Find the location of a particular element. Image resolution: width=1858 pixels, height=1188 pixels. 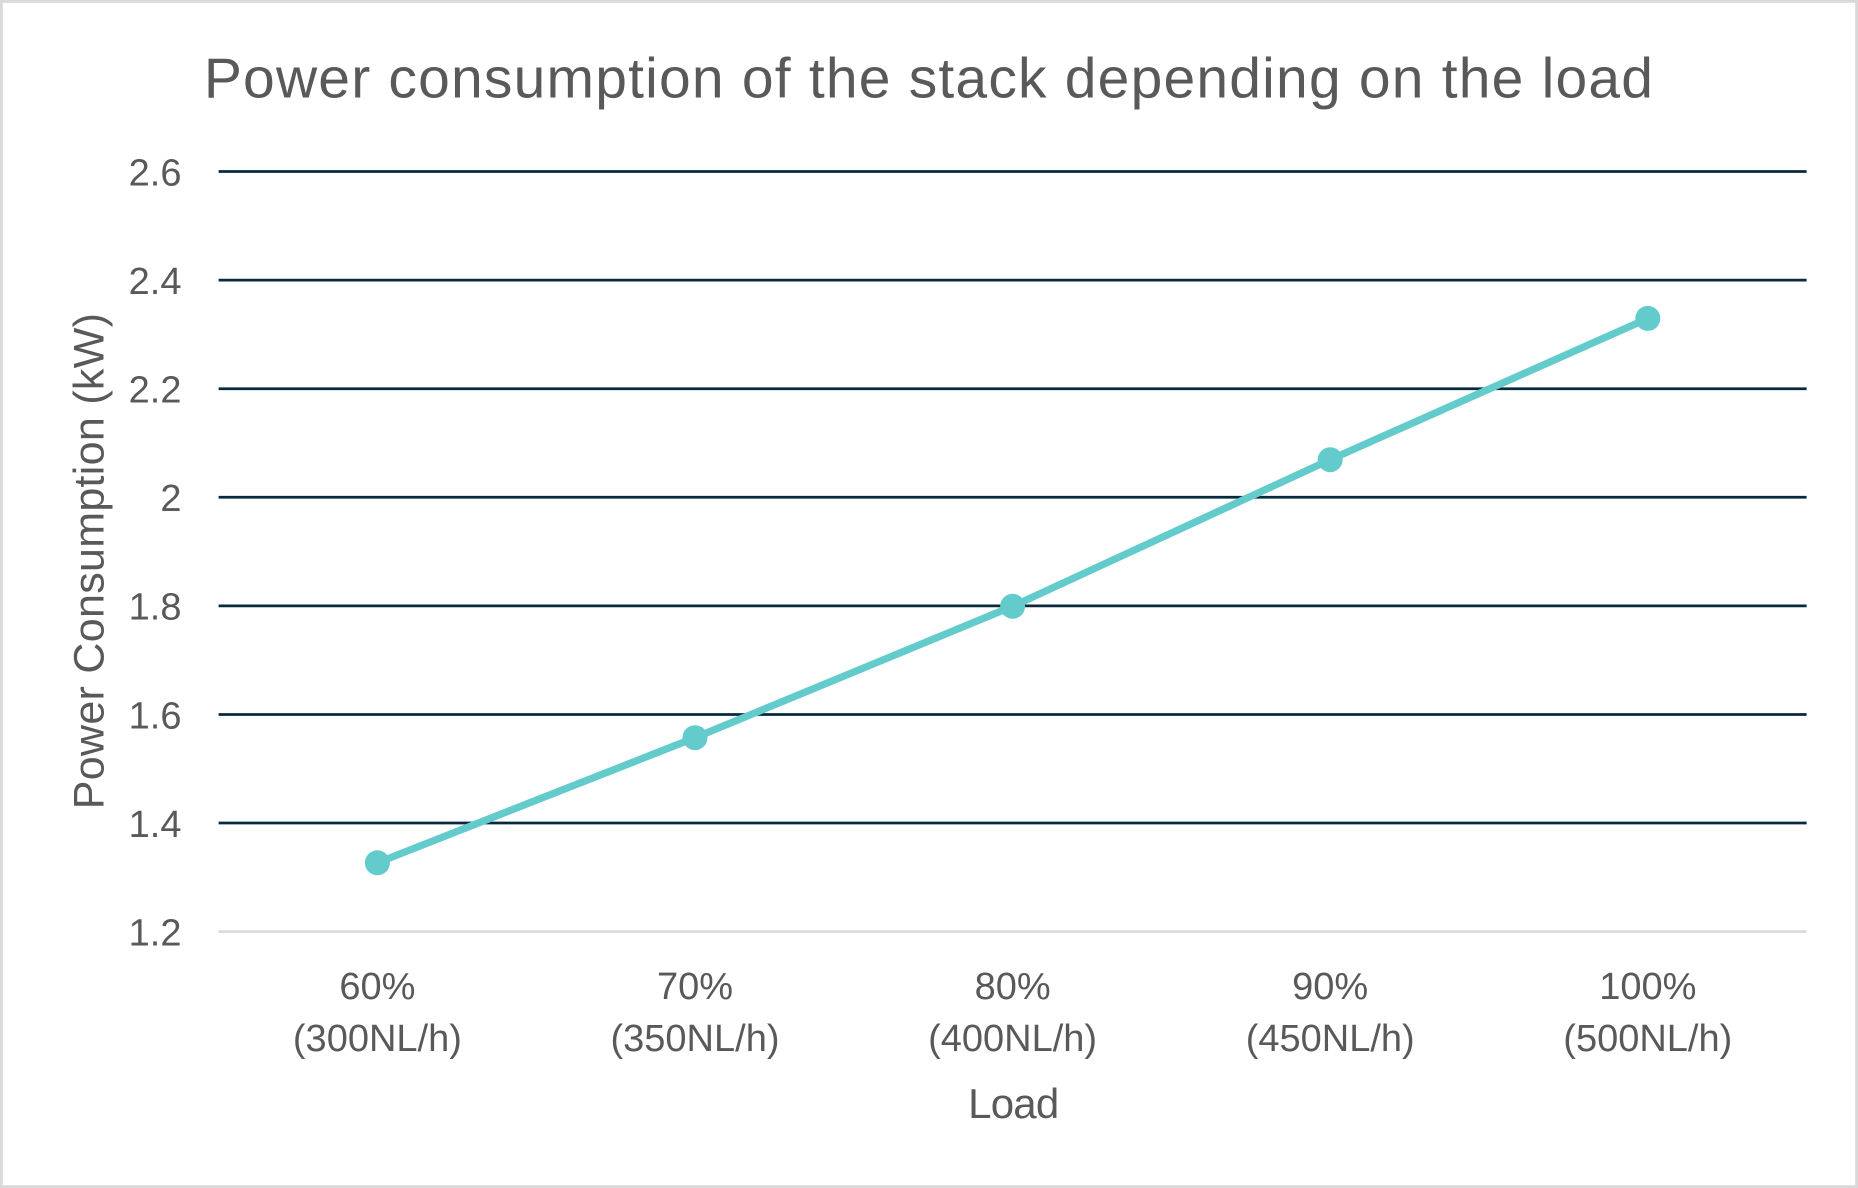

svg-text: 1.4 is located at coordinates (155, 825).